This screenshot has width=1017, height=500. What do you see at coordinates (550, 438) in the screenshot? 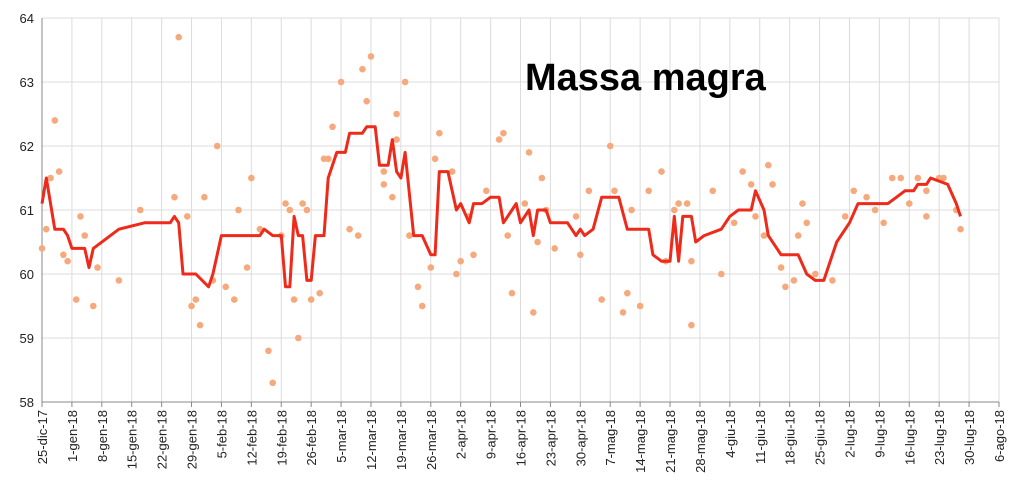
I see `x-tick-label: 23-apr-18` at bounding box center [550, 438].